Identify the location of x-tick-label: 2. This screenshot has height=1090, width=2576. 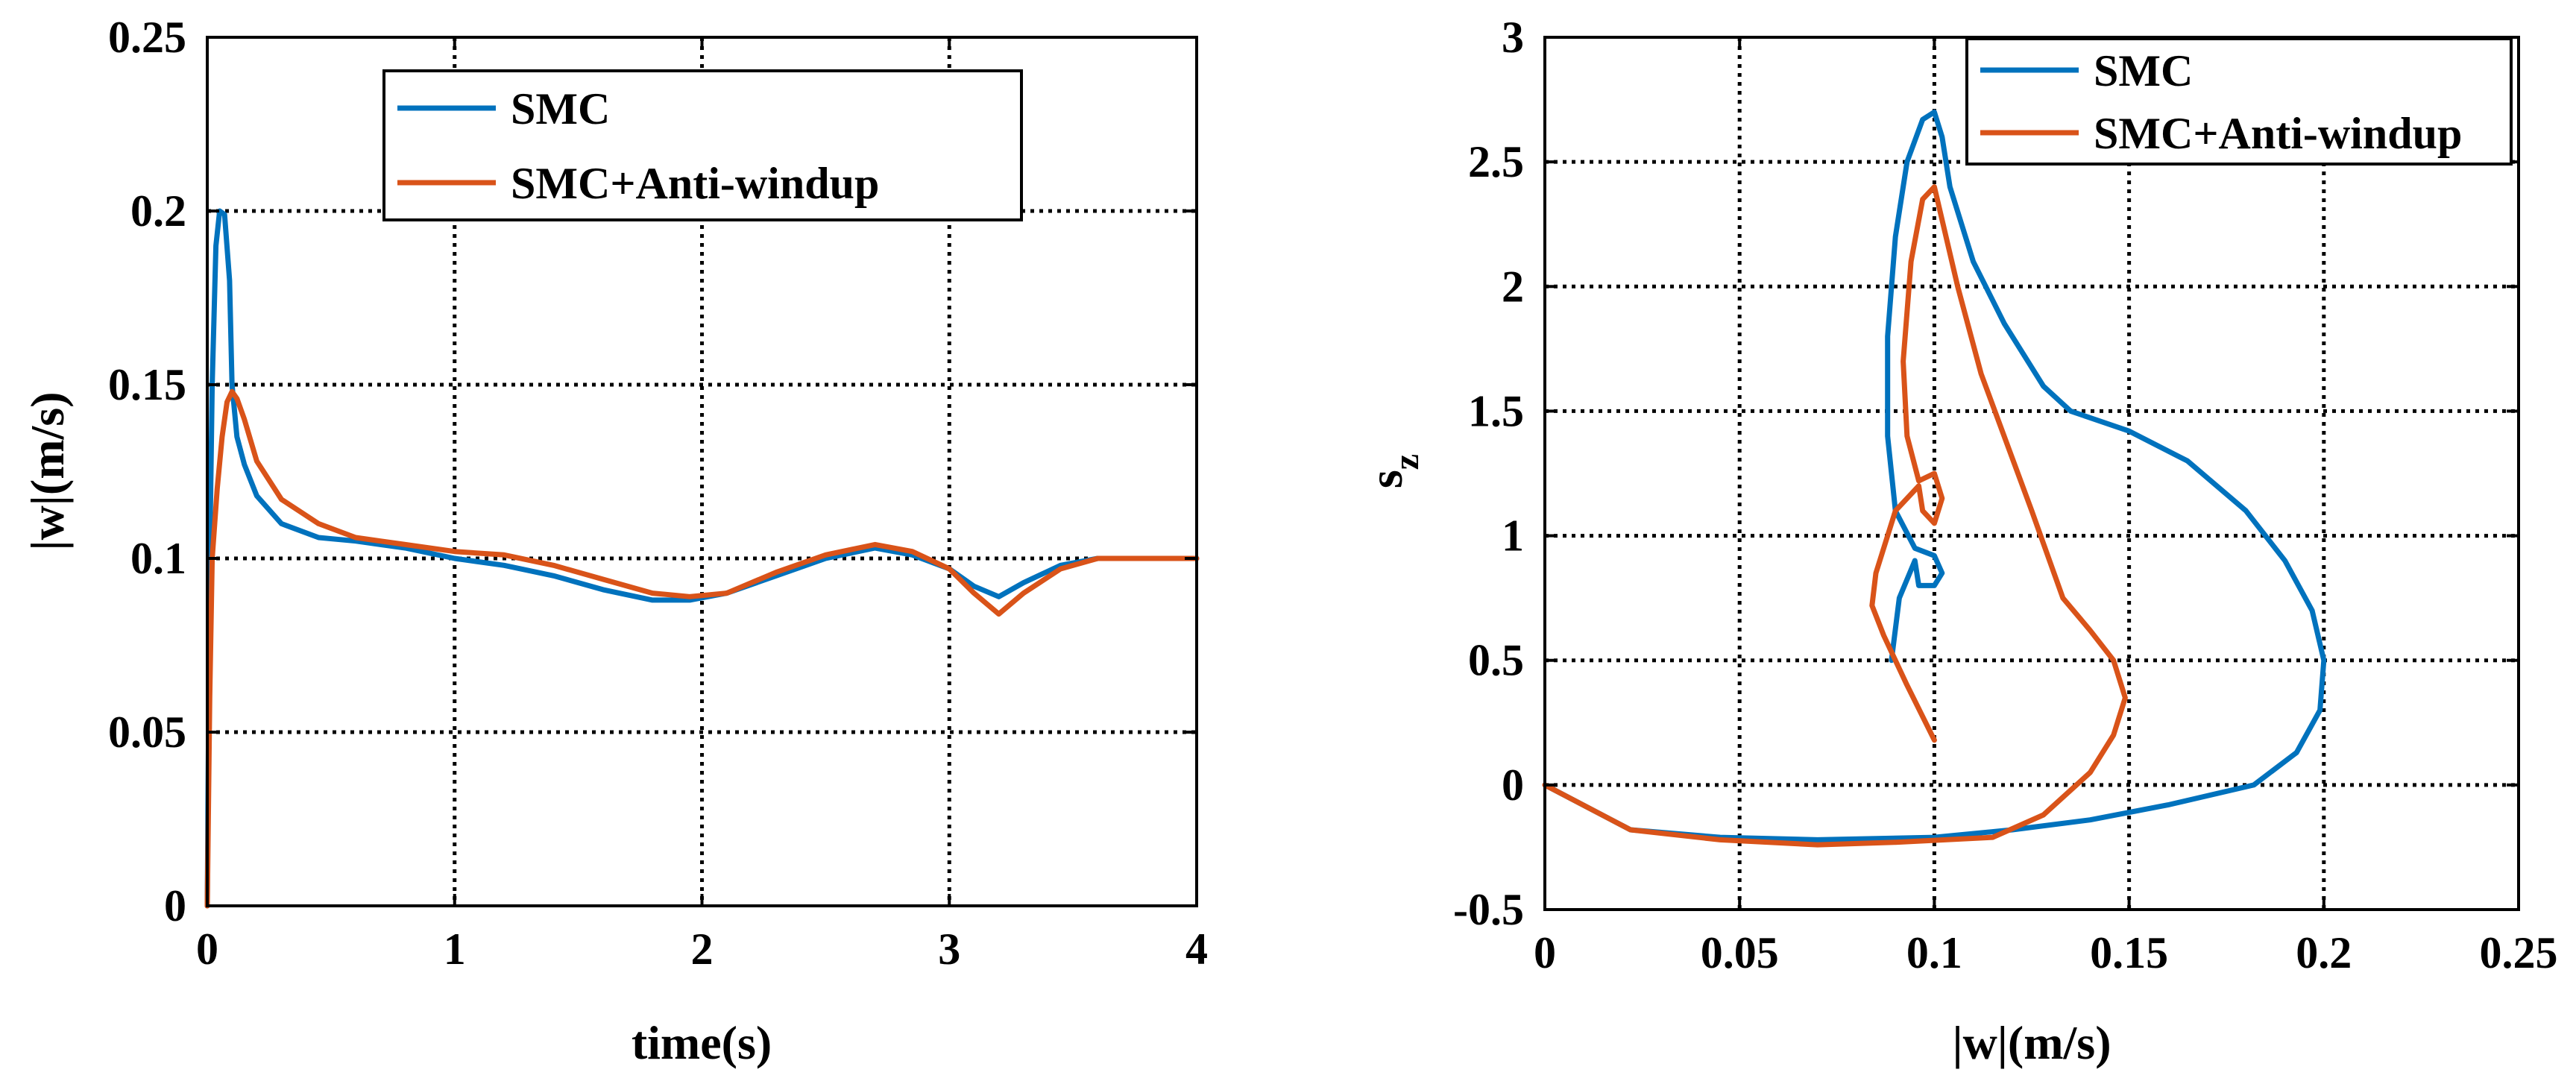
(702, 949).